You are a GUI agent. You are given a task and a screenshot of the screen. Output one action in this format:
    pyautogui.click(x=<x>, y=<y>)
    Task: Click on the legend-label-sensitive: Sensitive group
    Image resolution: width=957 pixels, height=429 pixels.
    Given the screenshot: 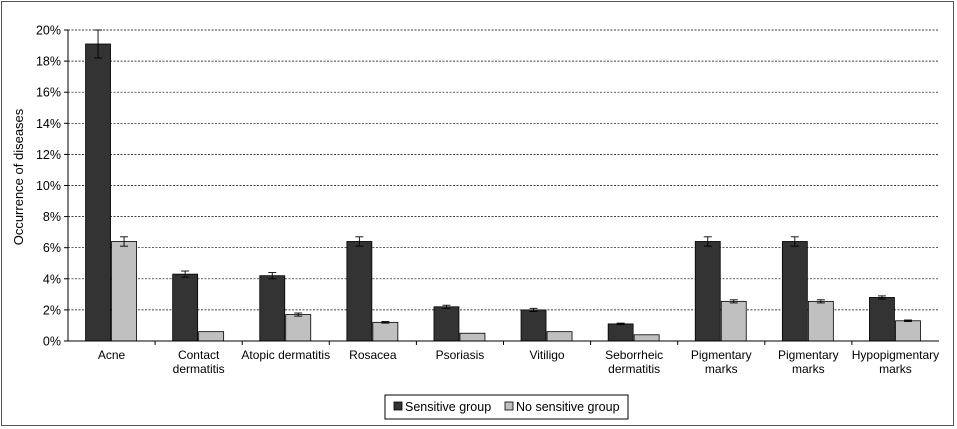 What is the action you would take?
    pyautogui.click(x=448, y=407)
    